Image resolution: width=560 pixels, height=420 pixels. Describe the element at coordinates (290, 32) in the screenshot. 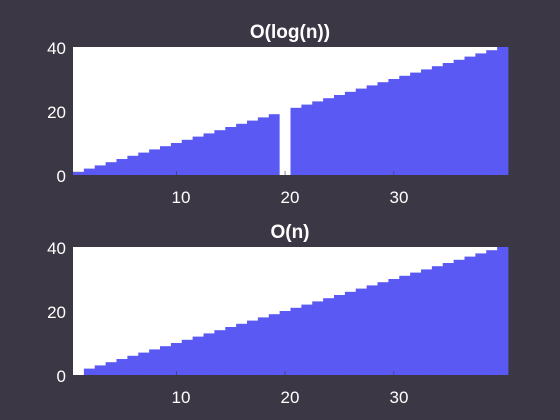

I see `chart-title: O(log(n))` at that location.